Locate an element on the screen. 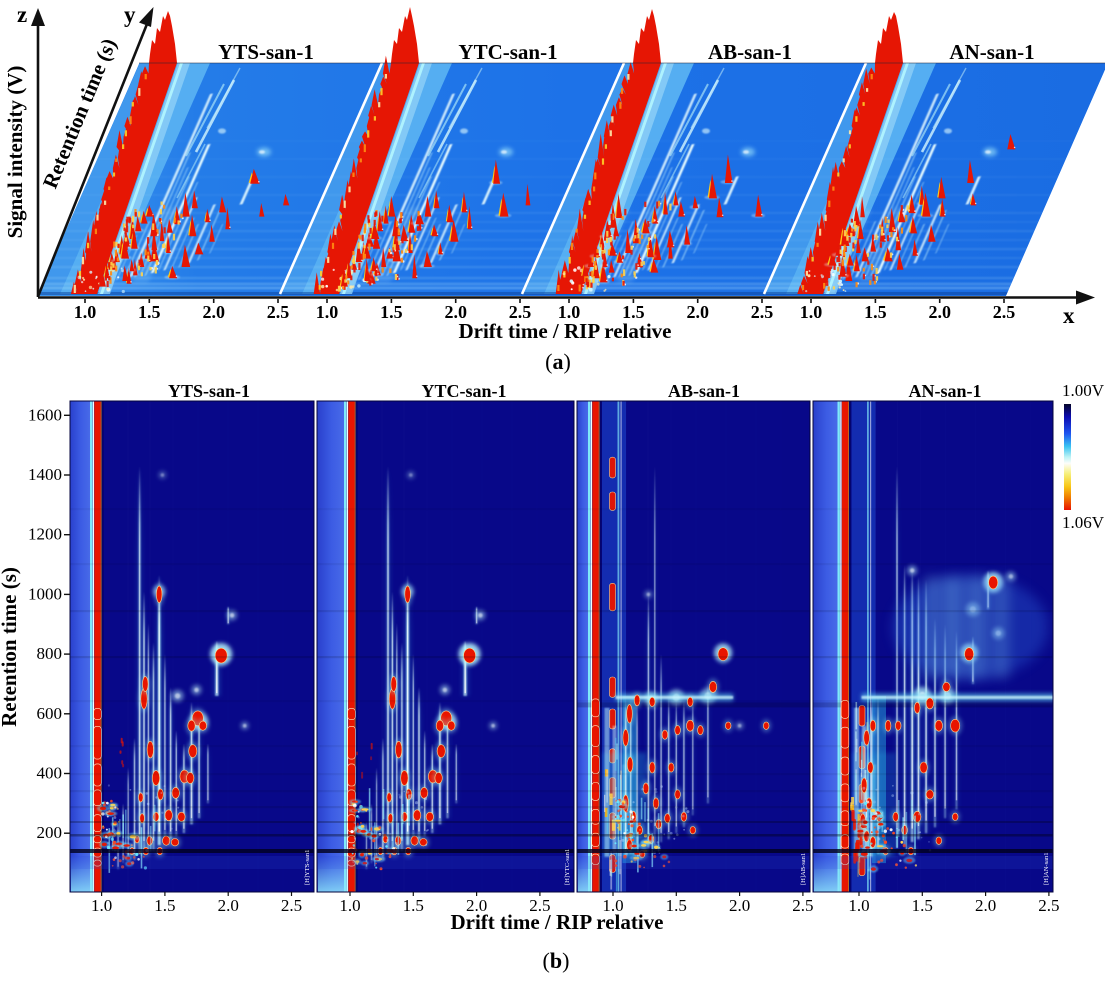  svg-text: 1.06V is located at coordinates (1083, 522).